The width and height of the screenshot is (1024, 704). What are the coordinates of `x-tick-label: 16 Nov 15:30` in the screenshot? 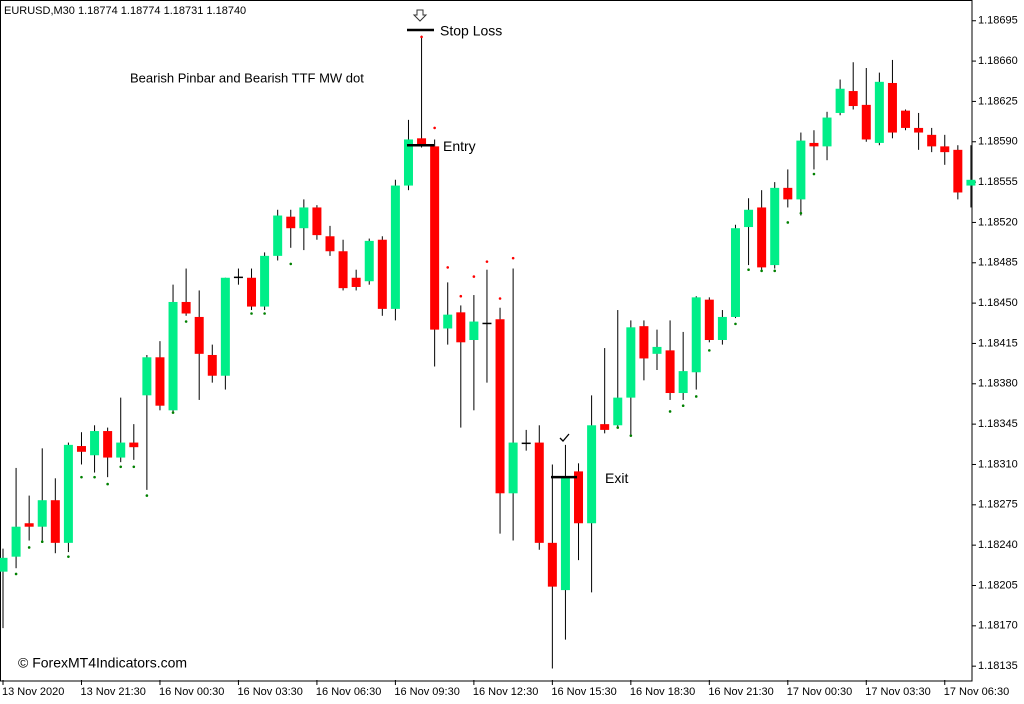 It's located at (583, 692).